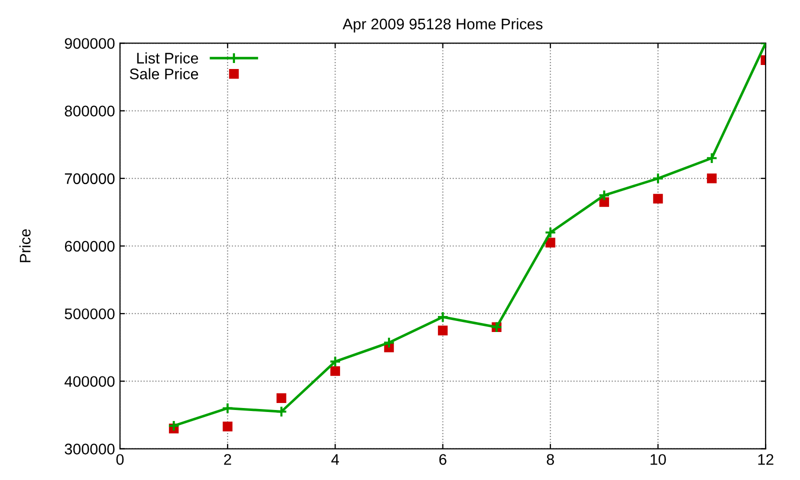 The image size is (800, 480). I want to click on y-tick-label: 500000, so click(89, 314).